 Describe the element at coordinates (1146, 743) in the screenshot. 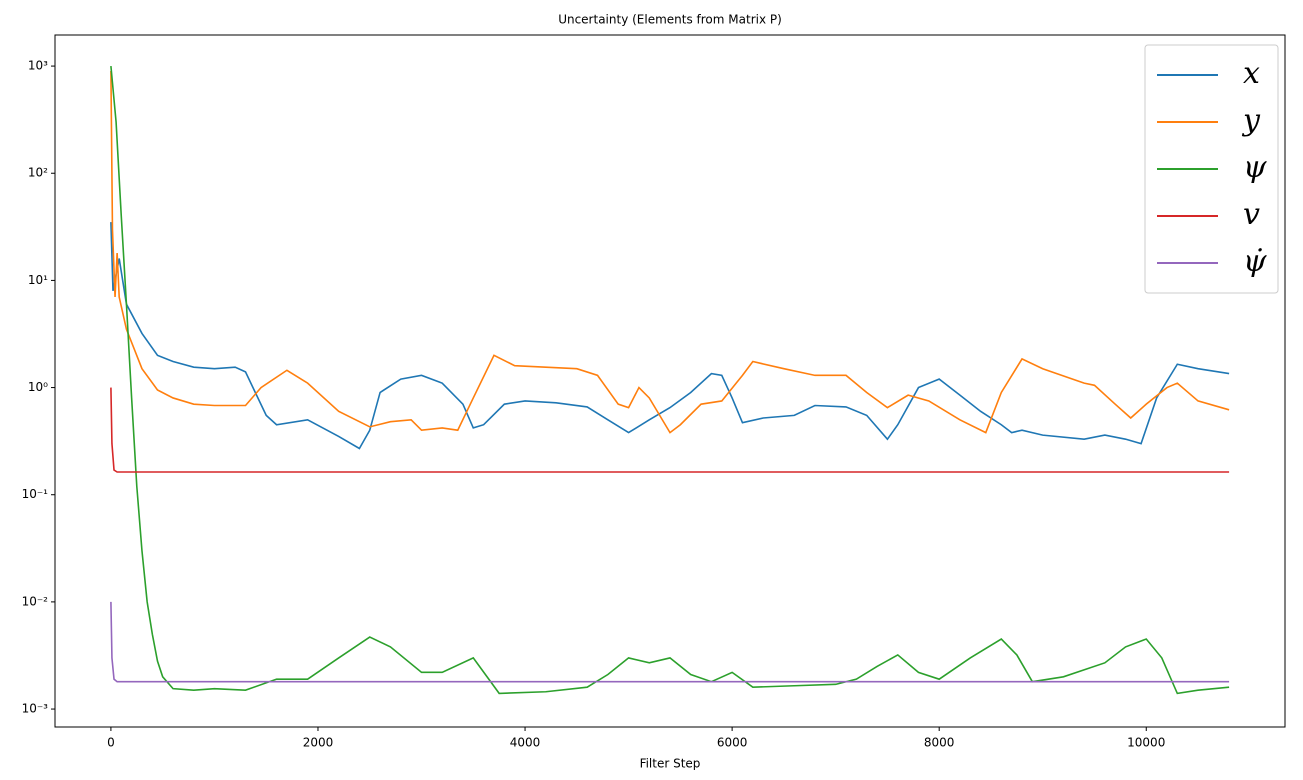

I see `x-tick-label: 10000` at that location.